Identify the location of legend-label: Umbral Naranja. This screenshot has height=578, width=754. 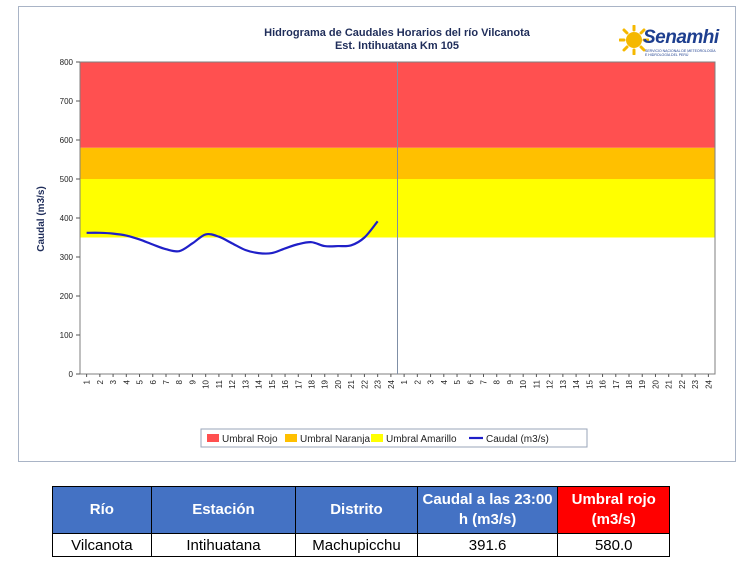
(335, 439).